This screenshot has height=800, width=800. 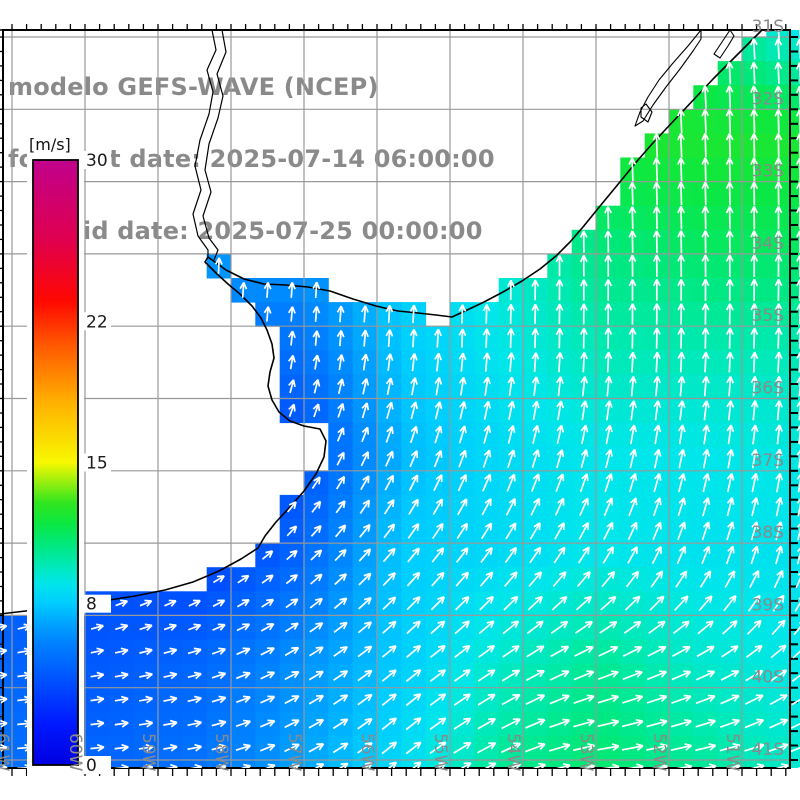 I want to click on lat-axis-label: 31S, so click(x=768, y=27).